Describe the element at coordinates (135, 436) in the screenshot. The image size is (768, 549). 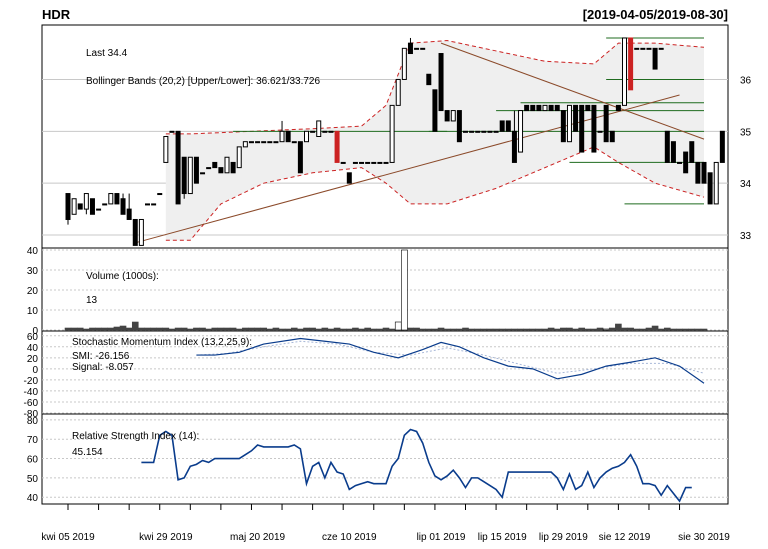
I see `rsi-title: Relative Strength Index (14):` at that location.